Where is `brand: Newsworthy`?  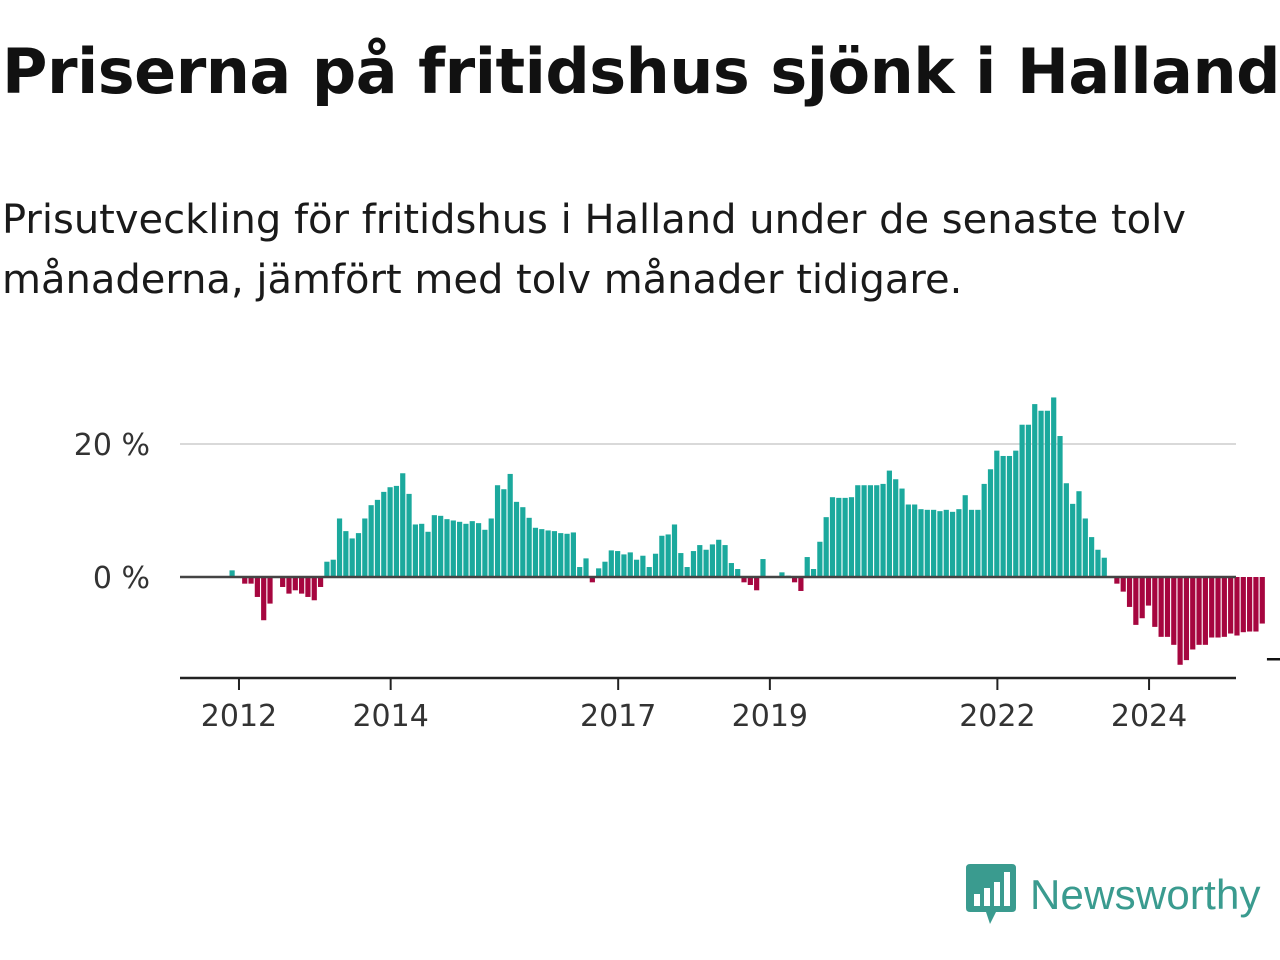 brand: Newsworthy is located at coordinates (1113, 895).